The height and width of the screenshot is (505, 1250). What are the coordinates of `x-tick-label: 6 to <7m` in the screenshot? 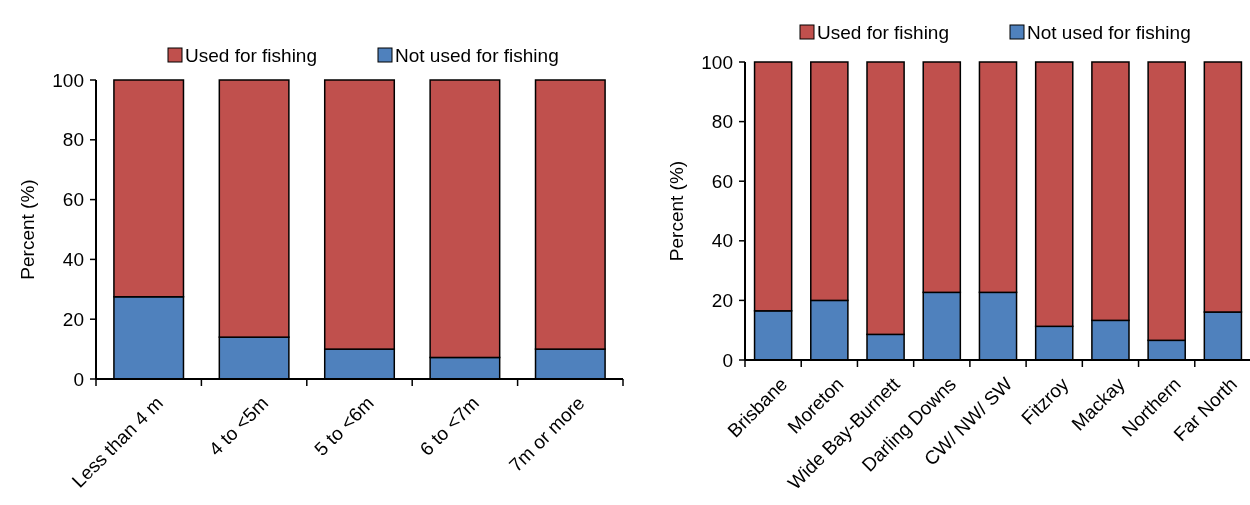 It's located at (449, 426).